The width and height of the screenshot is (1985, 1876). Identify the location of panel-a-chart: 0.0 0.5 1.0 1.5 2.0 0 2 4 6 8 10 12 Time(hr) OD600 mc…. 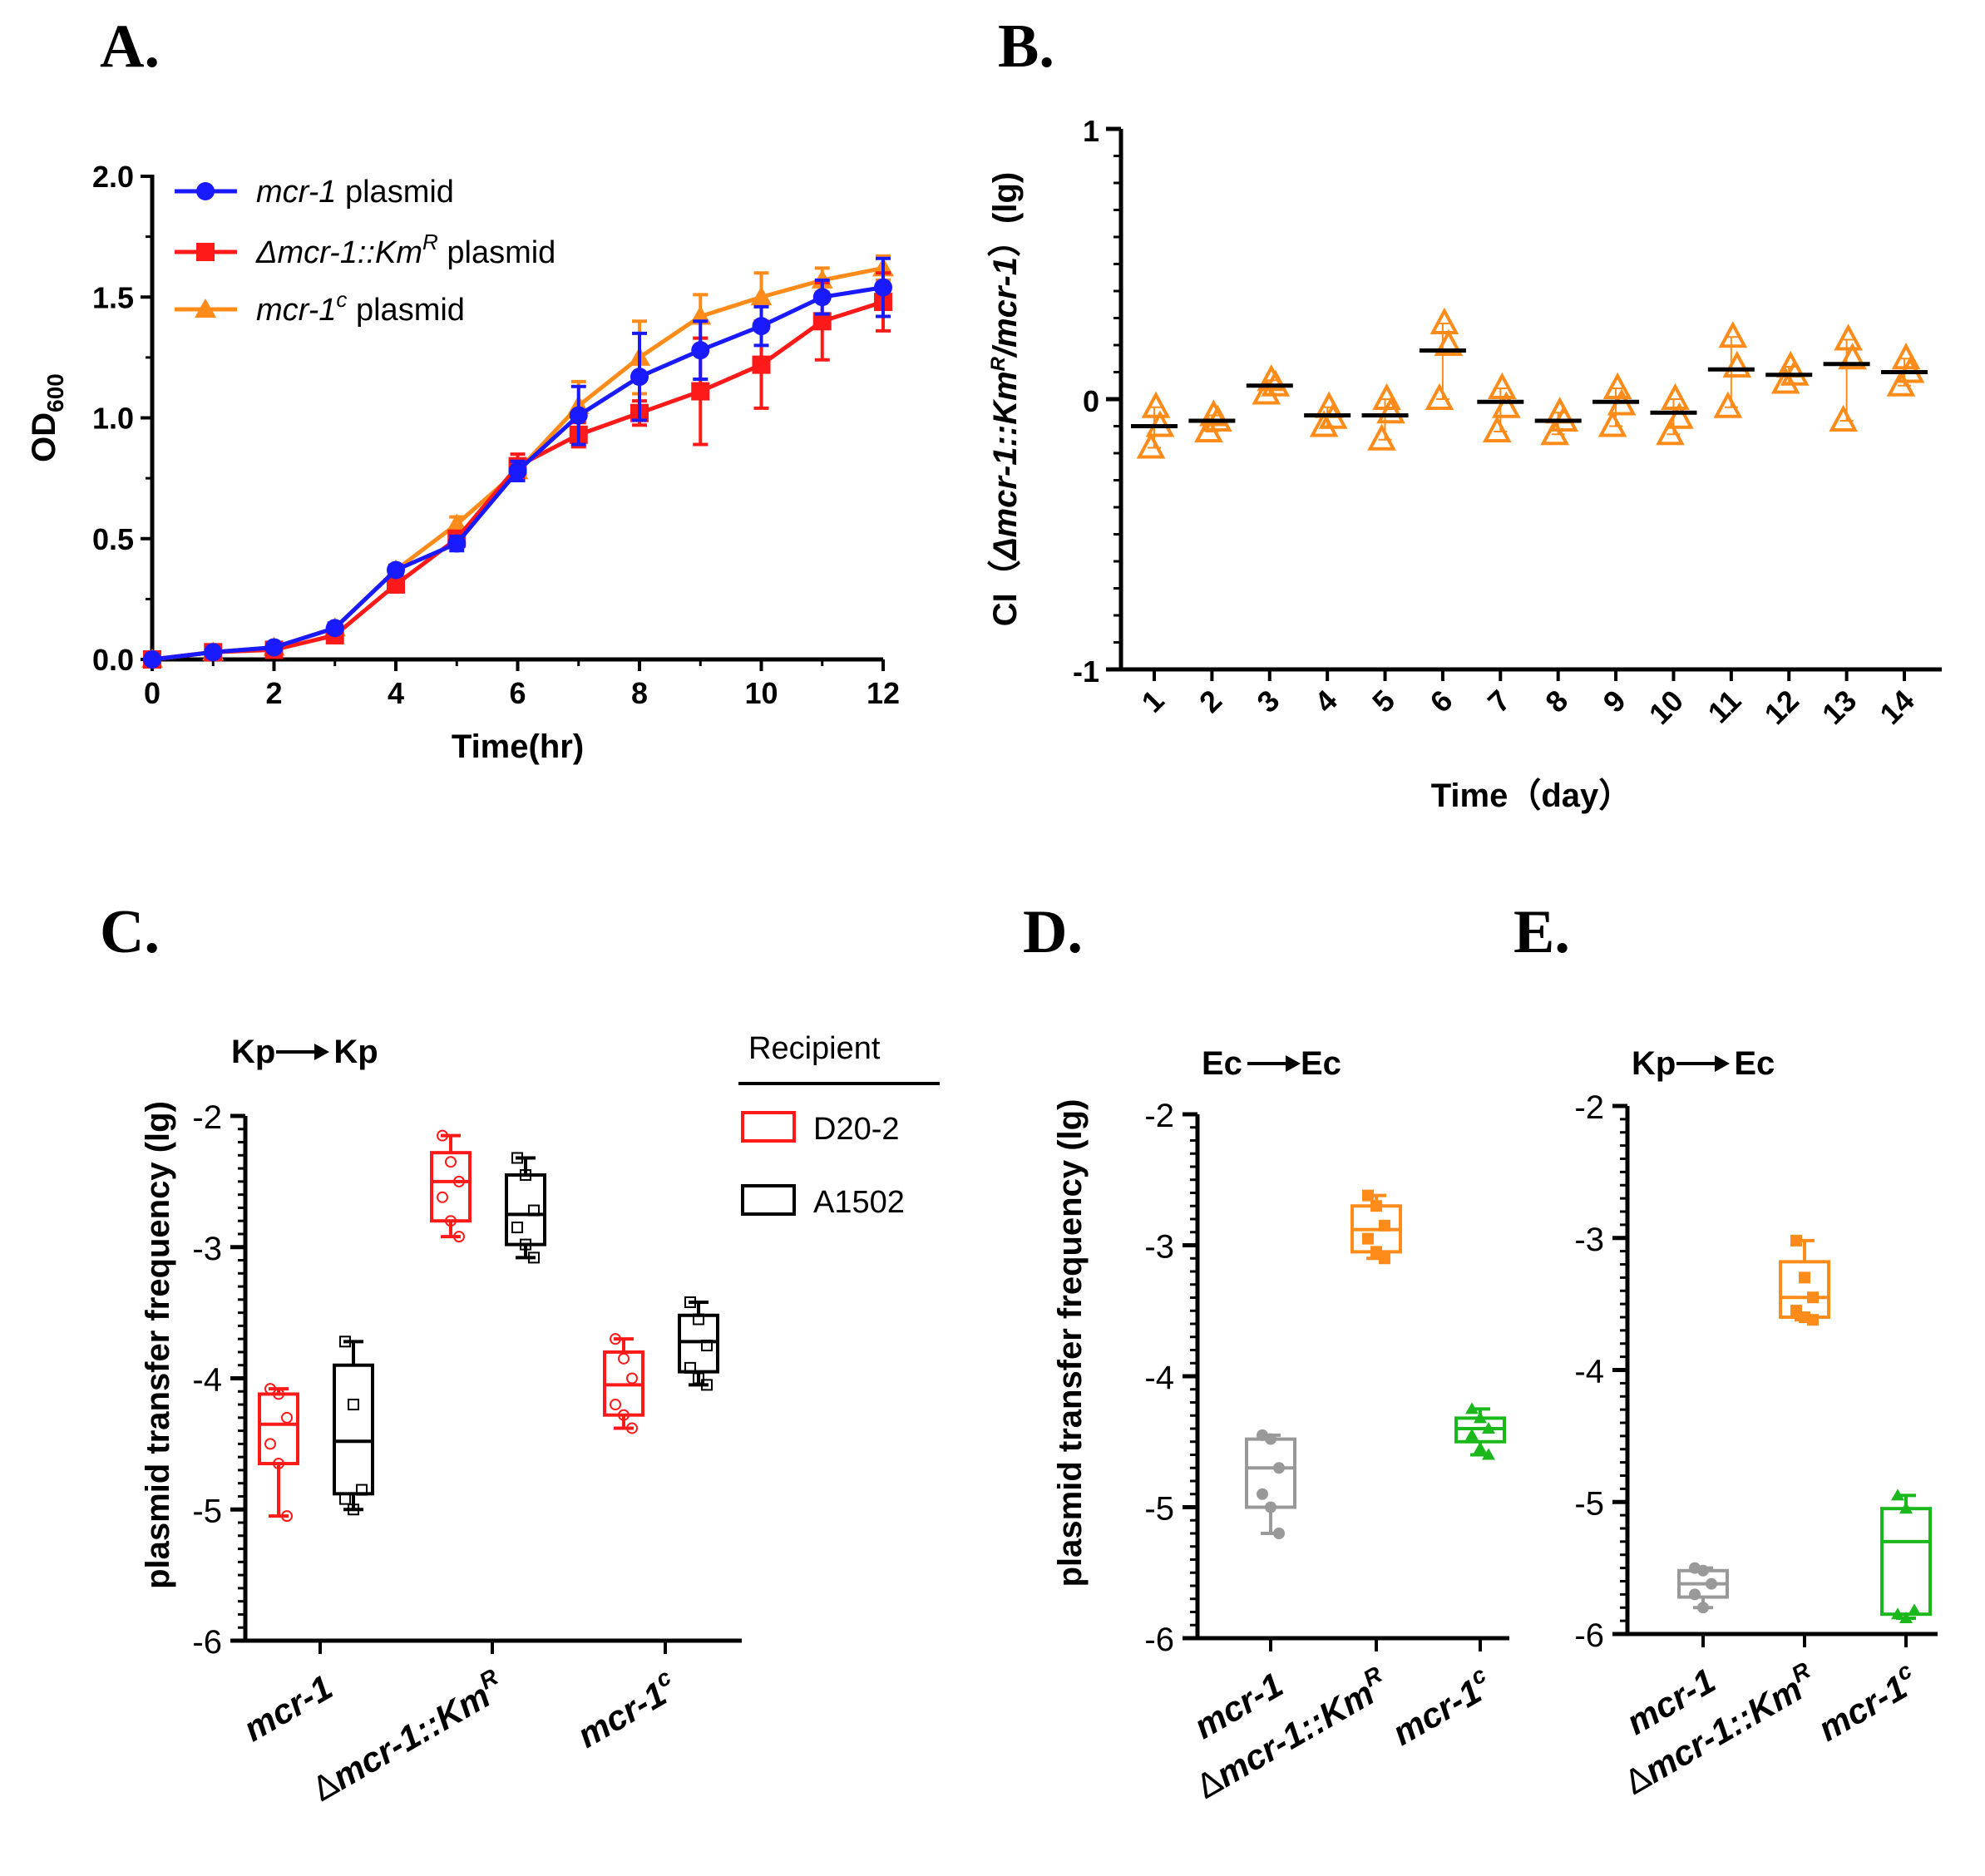
(463, 462).